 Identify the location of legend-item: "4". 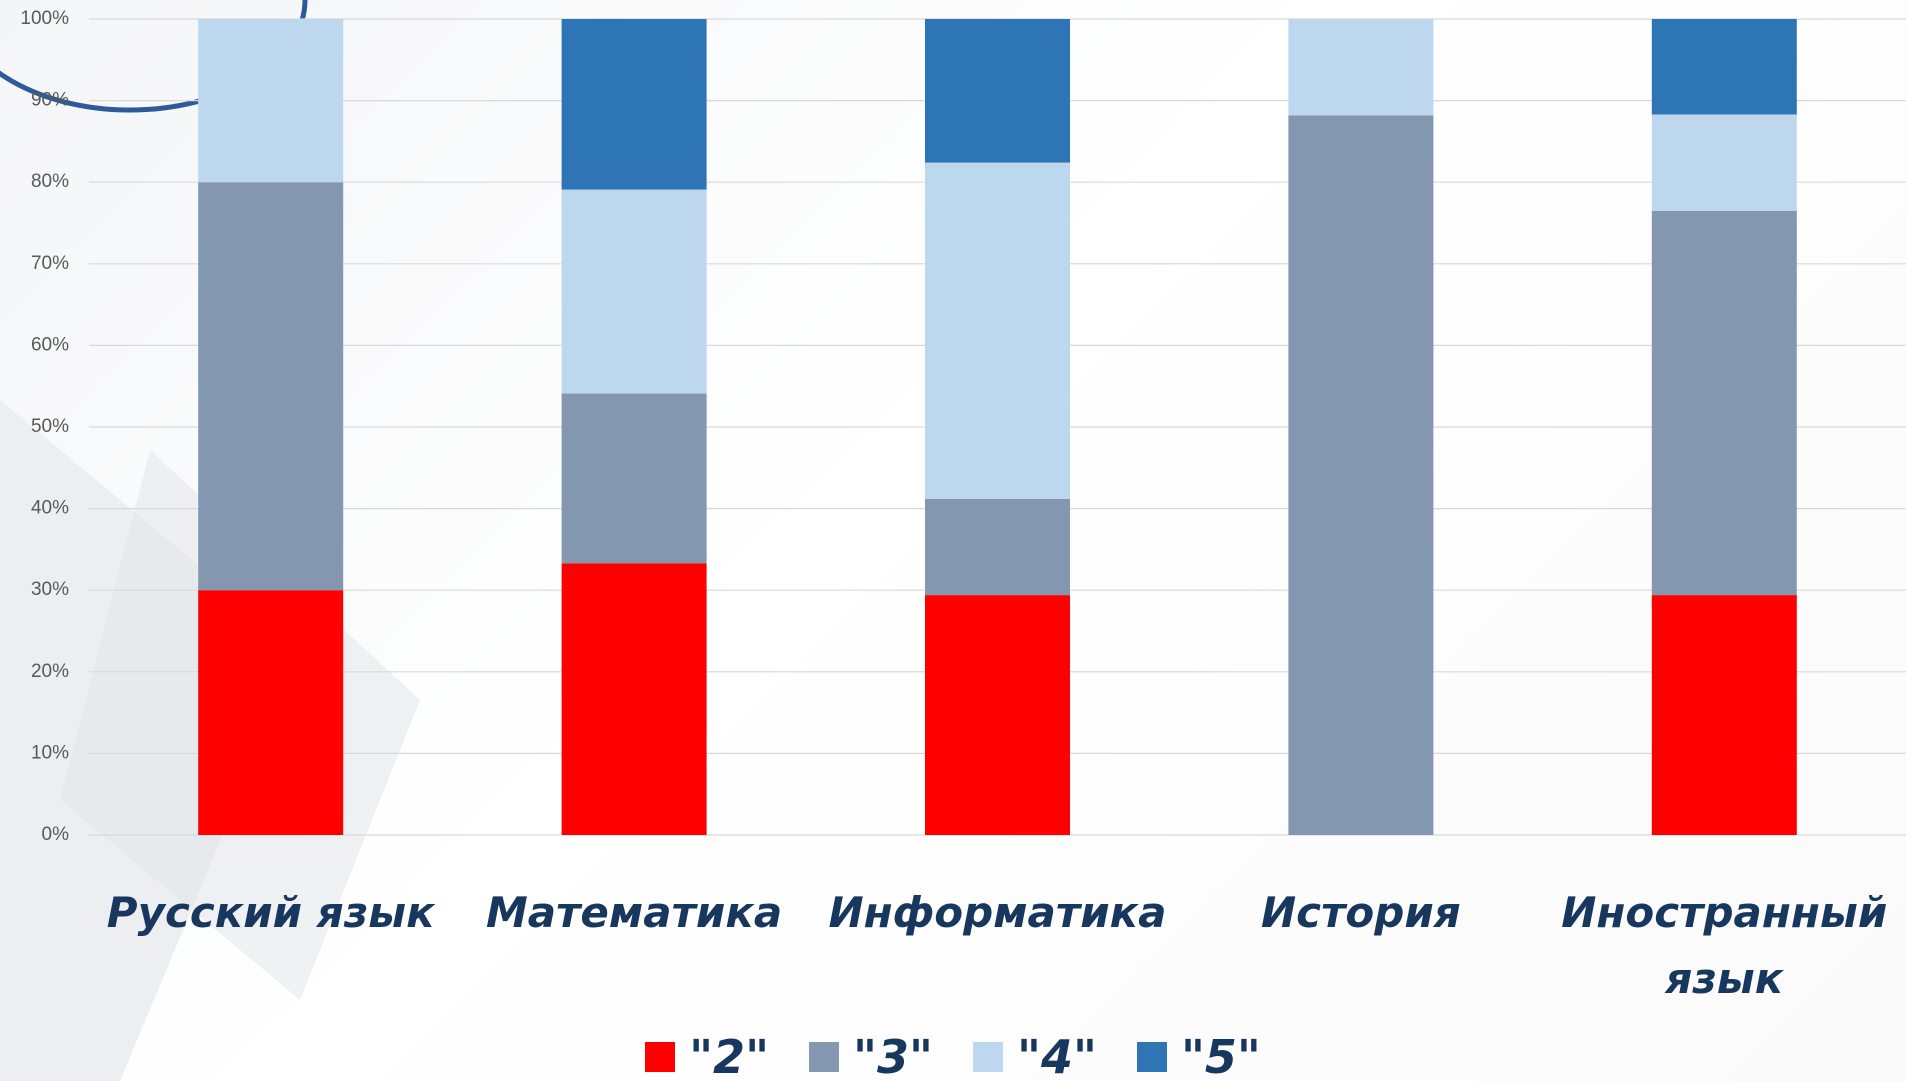
(1035, 1055).